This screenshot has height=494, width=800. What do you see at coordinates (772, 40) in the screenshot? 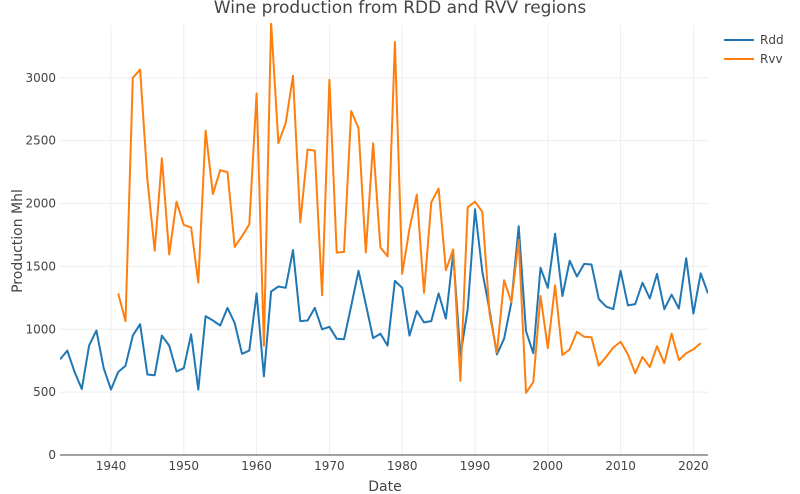
I see `legend-label: Rdd` at bounding box center [772, 40].